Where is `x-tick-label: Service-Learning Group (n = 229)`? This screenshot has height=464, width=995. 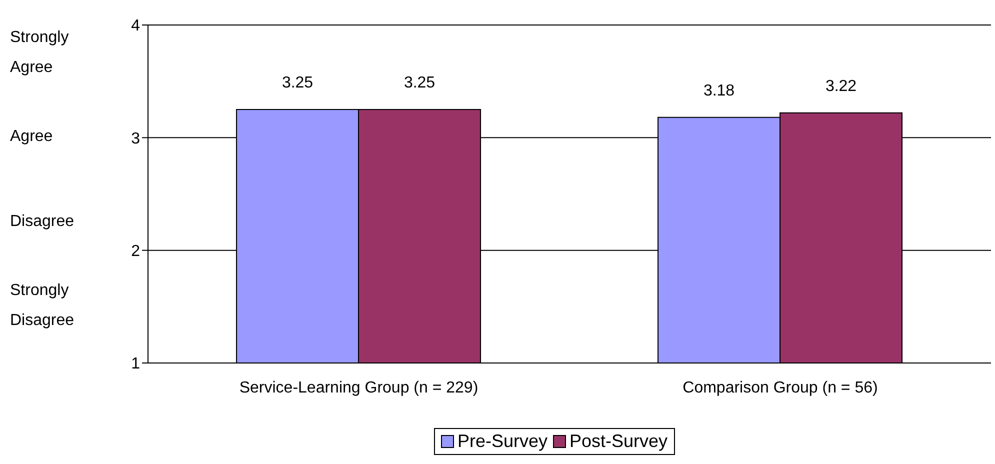 x-tick-label: Service-Learning Group (n = 229) is located at coordinates (358, 387).